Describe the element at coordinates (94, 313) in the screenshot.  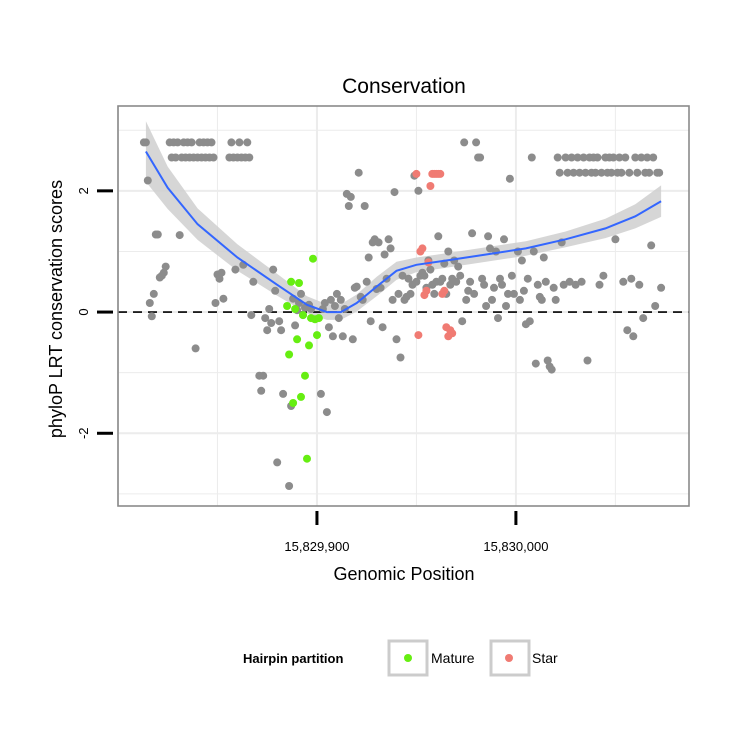
I see `y-axis-ticks: -2 0 2` at that location.